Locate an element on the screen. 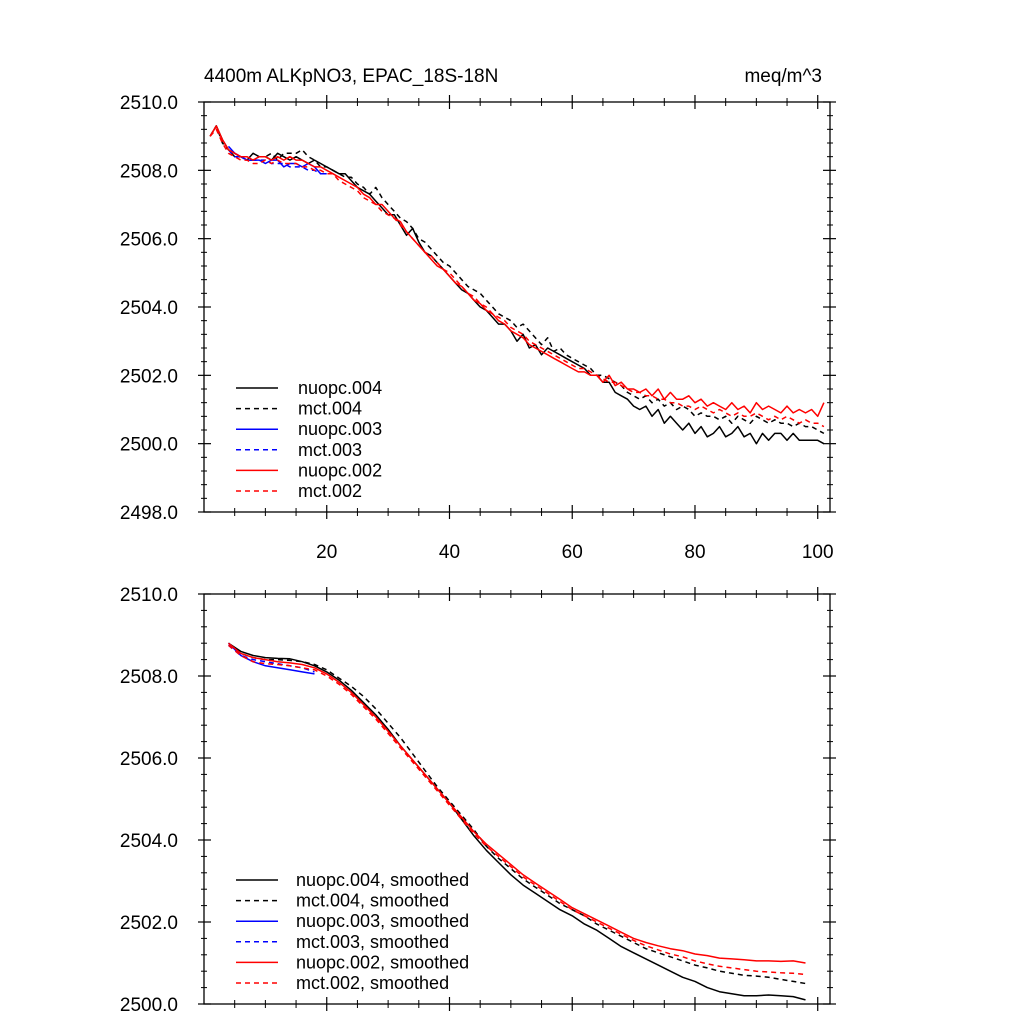  x-tick-label: 60 is located at coordinates (572, 552).